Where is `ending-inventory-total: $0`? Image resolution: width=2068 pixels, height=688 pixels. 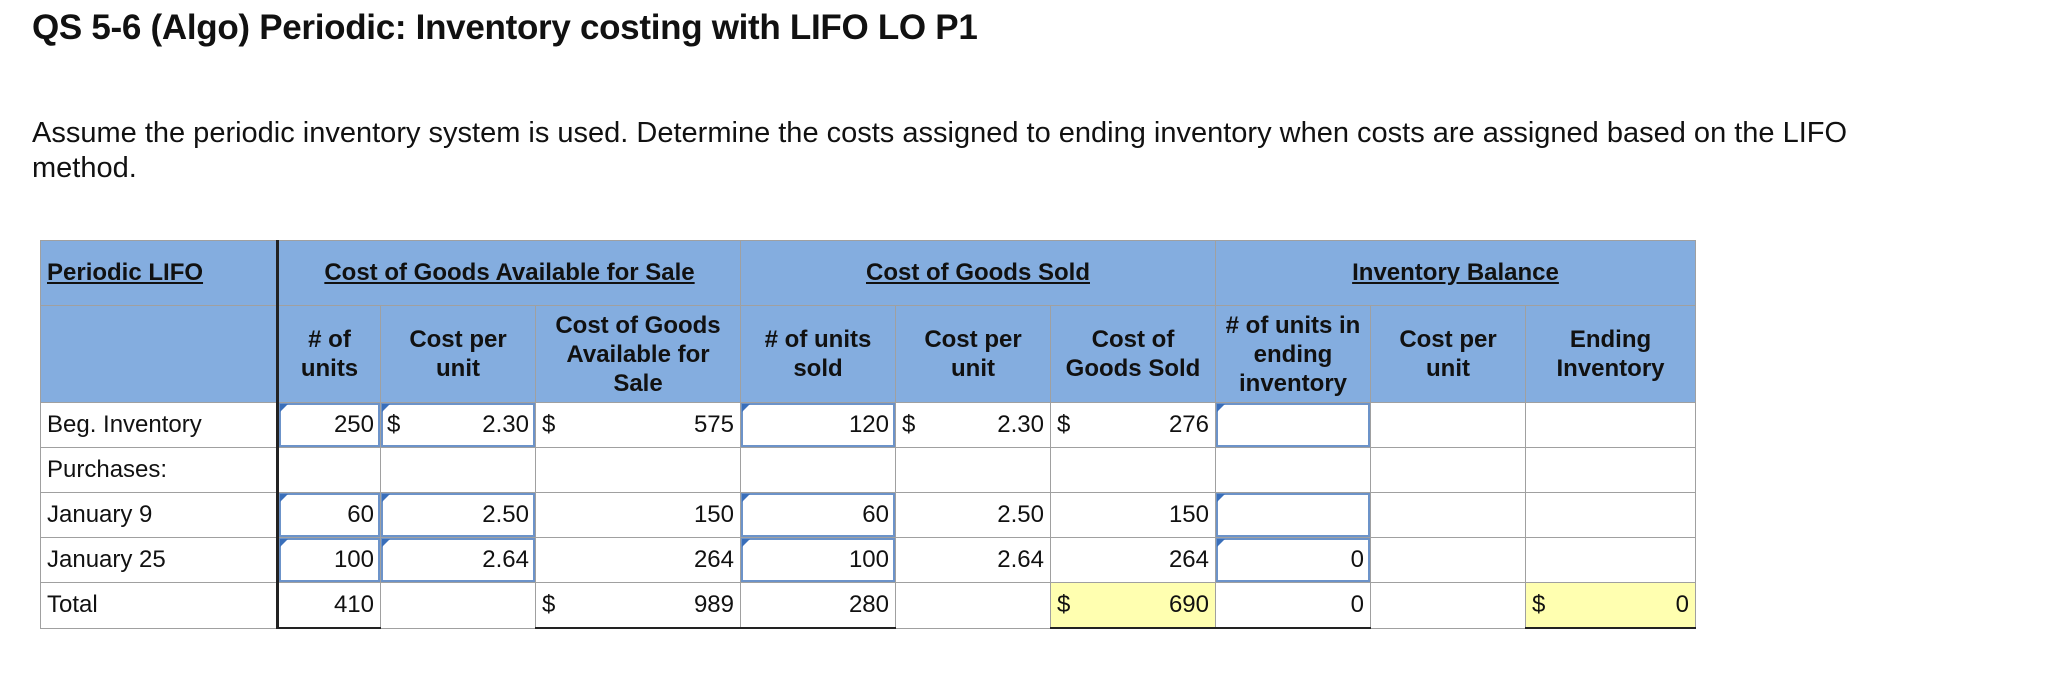 ending-inventory-total: $0 is located at coordinates (1610, 605).